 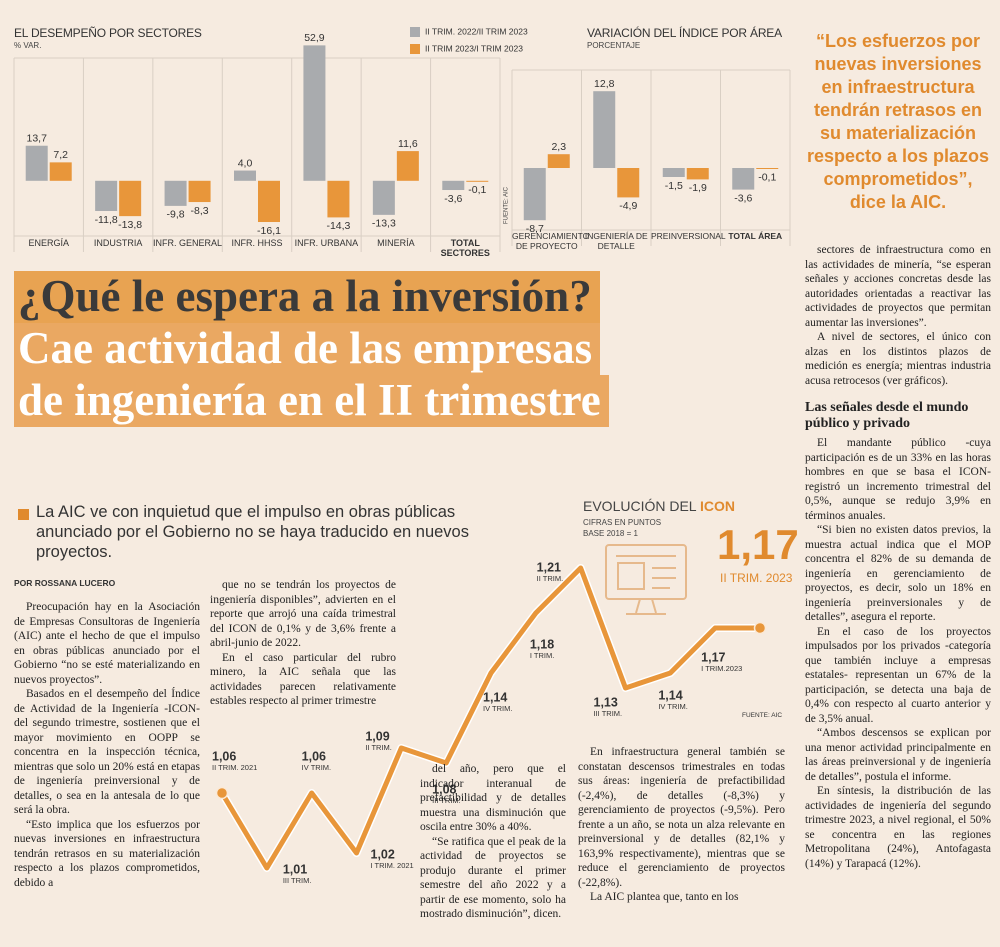 I want to click on data-label: -1,9, so click(x=698, y=188).